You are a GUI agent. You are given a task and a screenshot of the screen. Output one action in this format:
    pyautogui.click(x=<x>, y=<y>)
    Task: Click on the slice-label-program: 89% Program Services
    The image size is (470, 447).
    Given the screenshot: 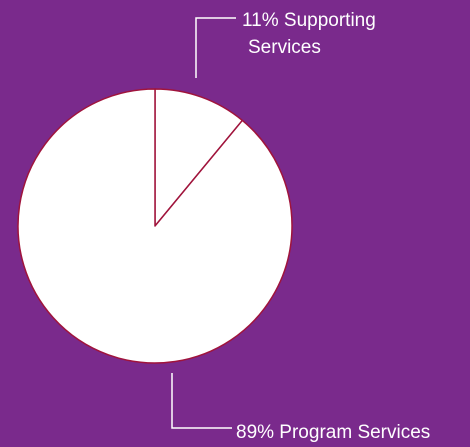 What is the action you would take?
    pyautogui.click(x=333, y=432)
    